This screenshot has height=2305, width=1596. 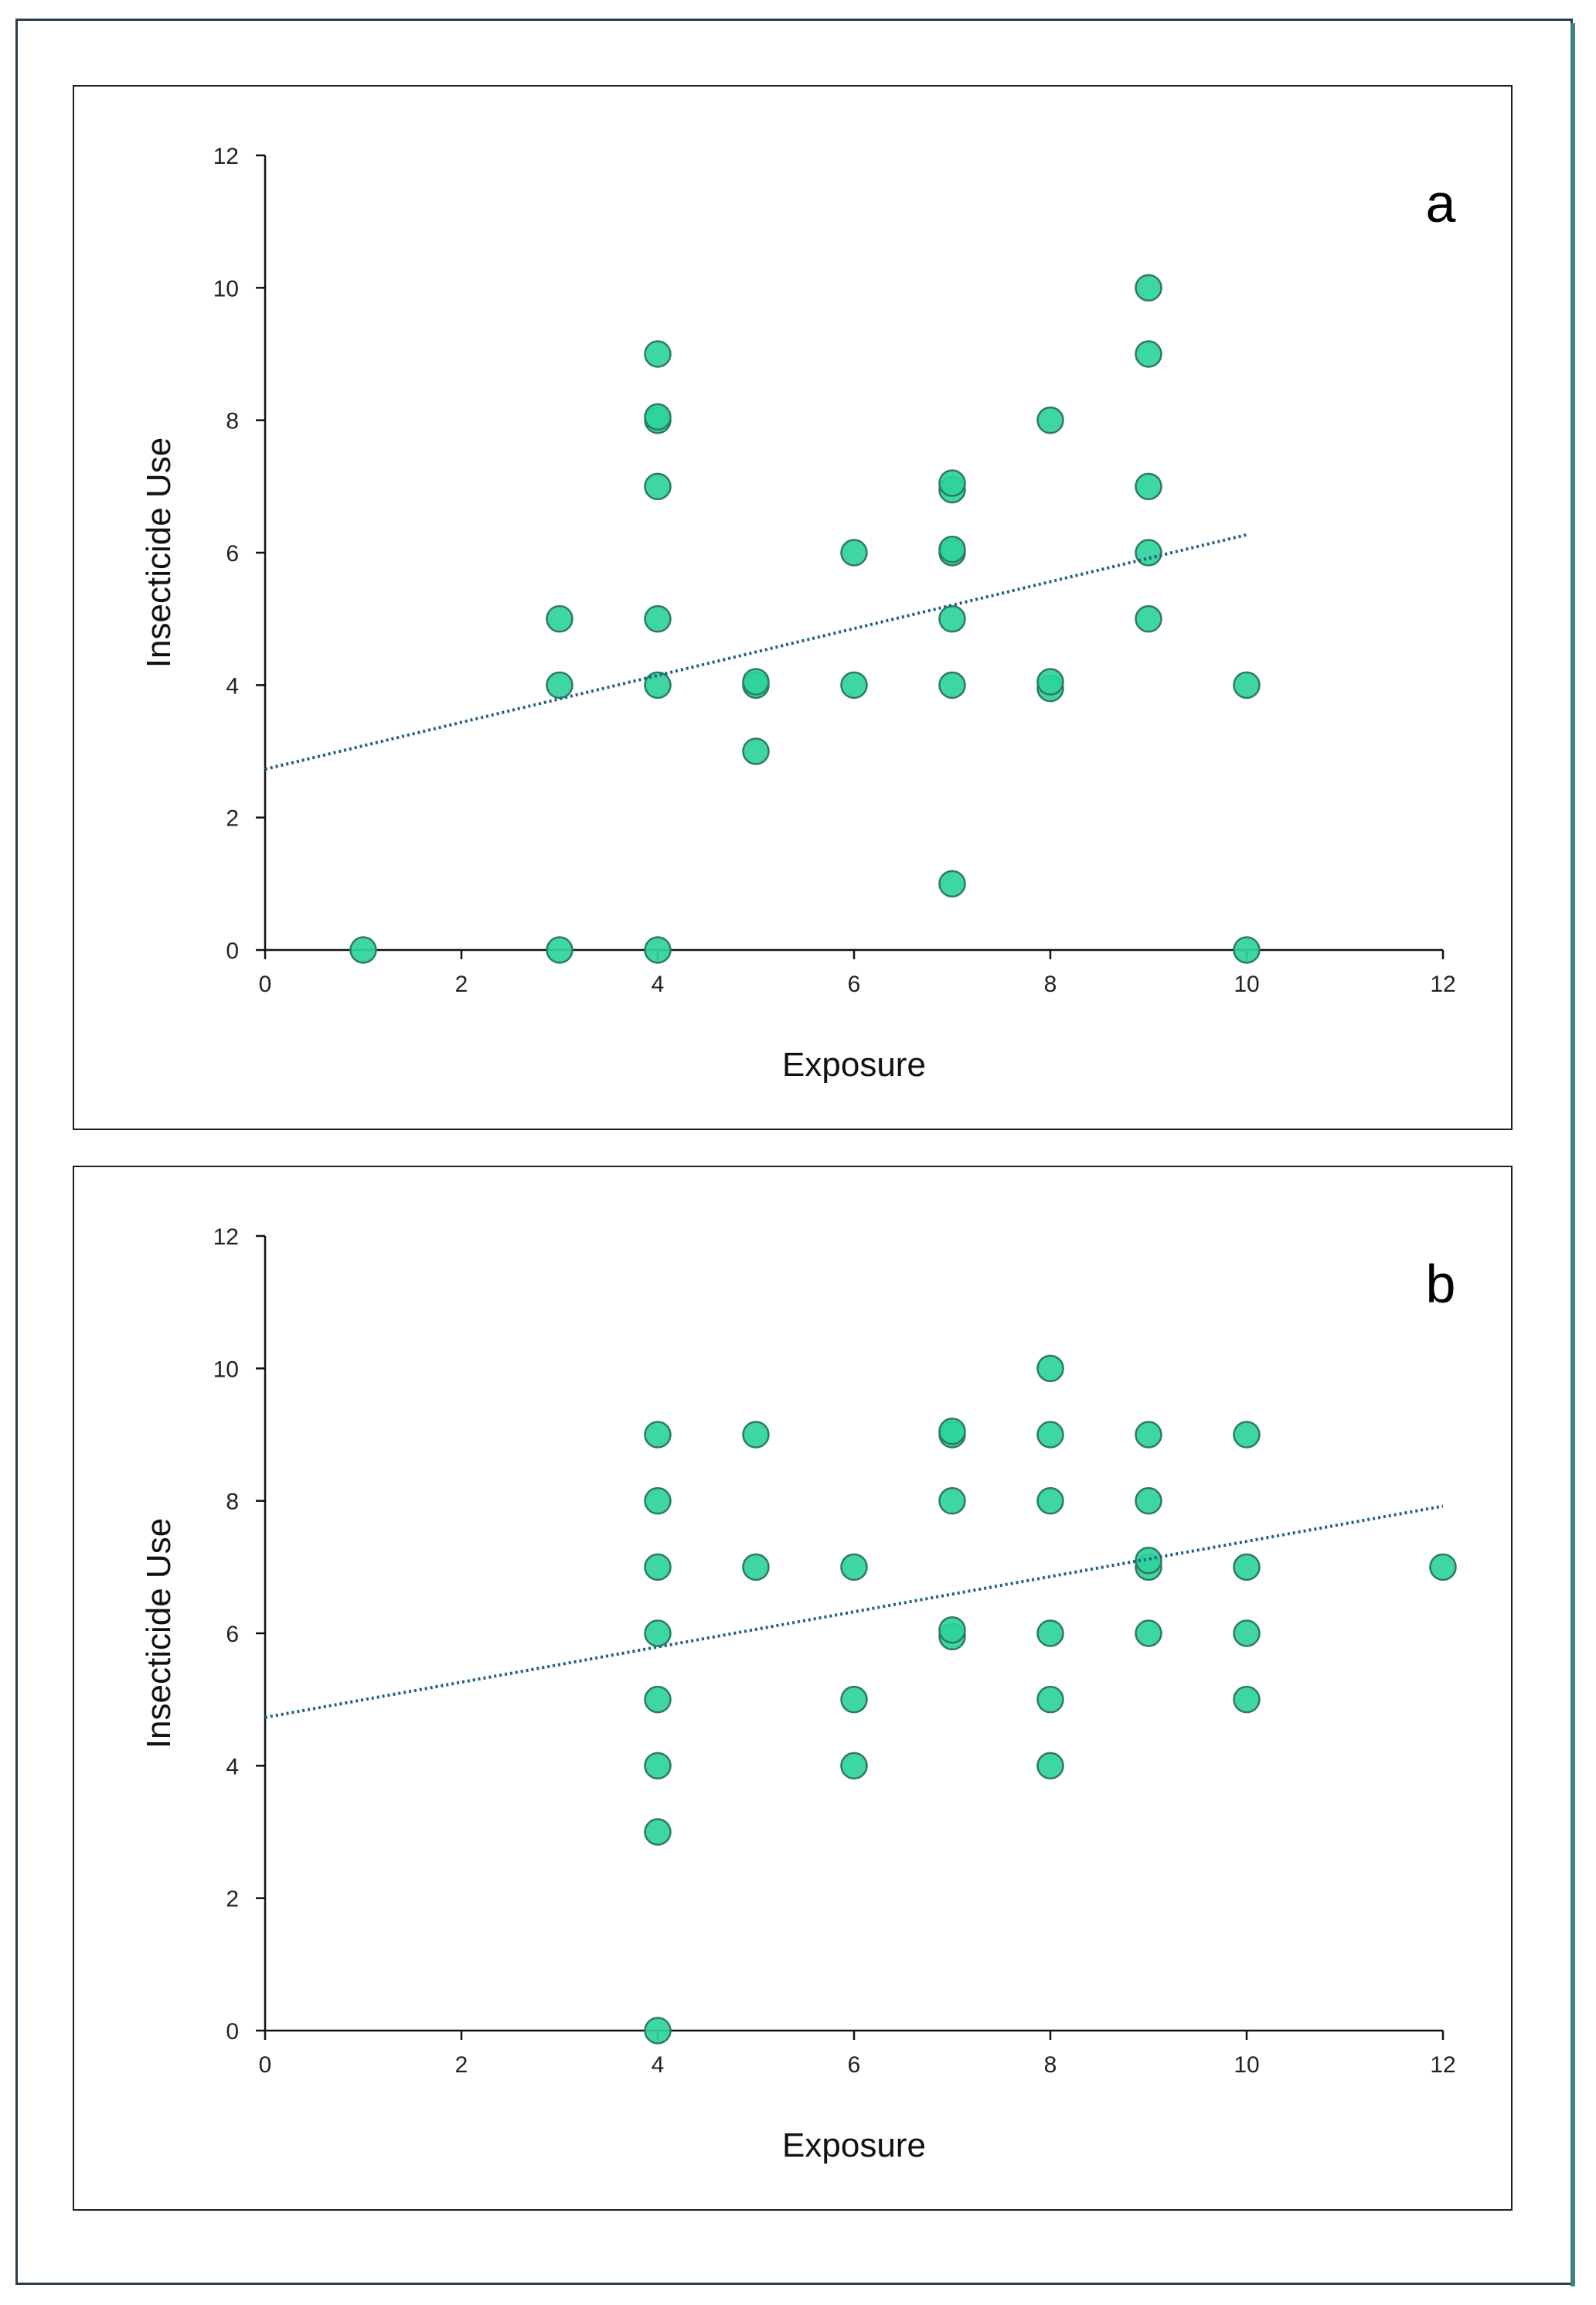 What do you see at coordinates (1572, 1154) in the screenshot?
I see `figure-frame-edge` at bounding box center [1572, 1154].